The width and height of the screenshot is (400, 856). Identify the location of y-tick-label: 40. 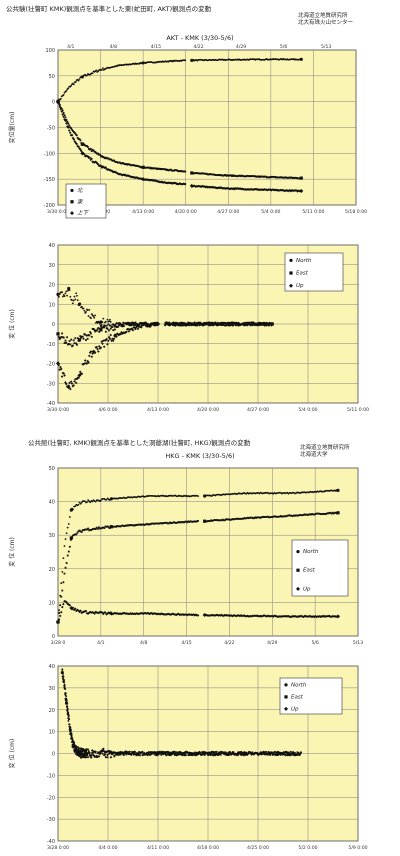
(52, 667).